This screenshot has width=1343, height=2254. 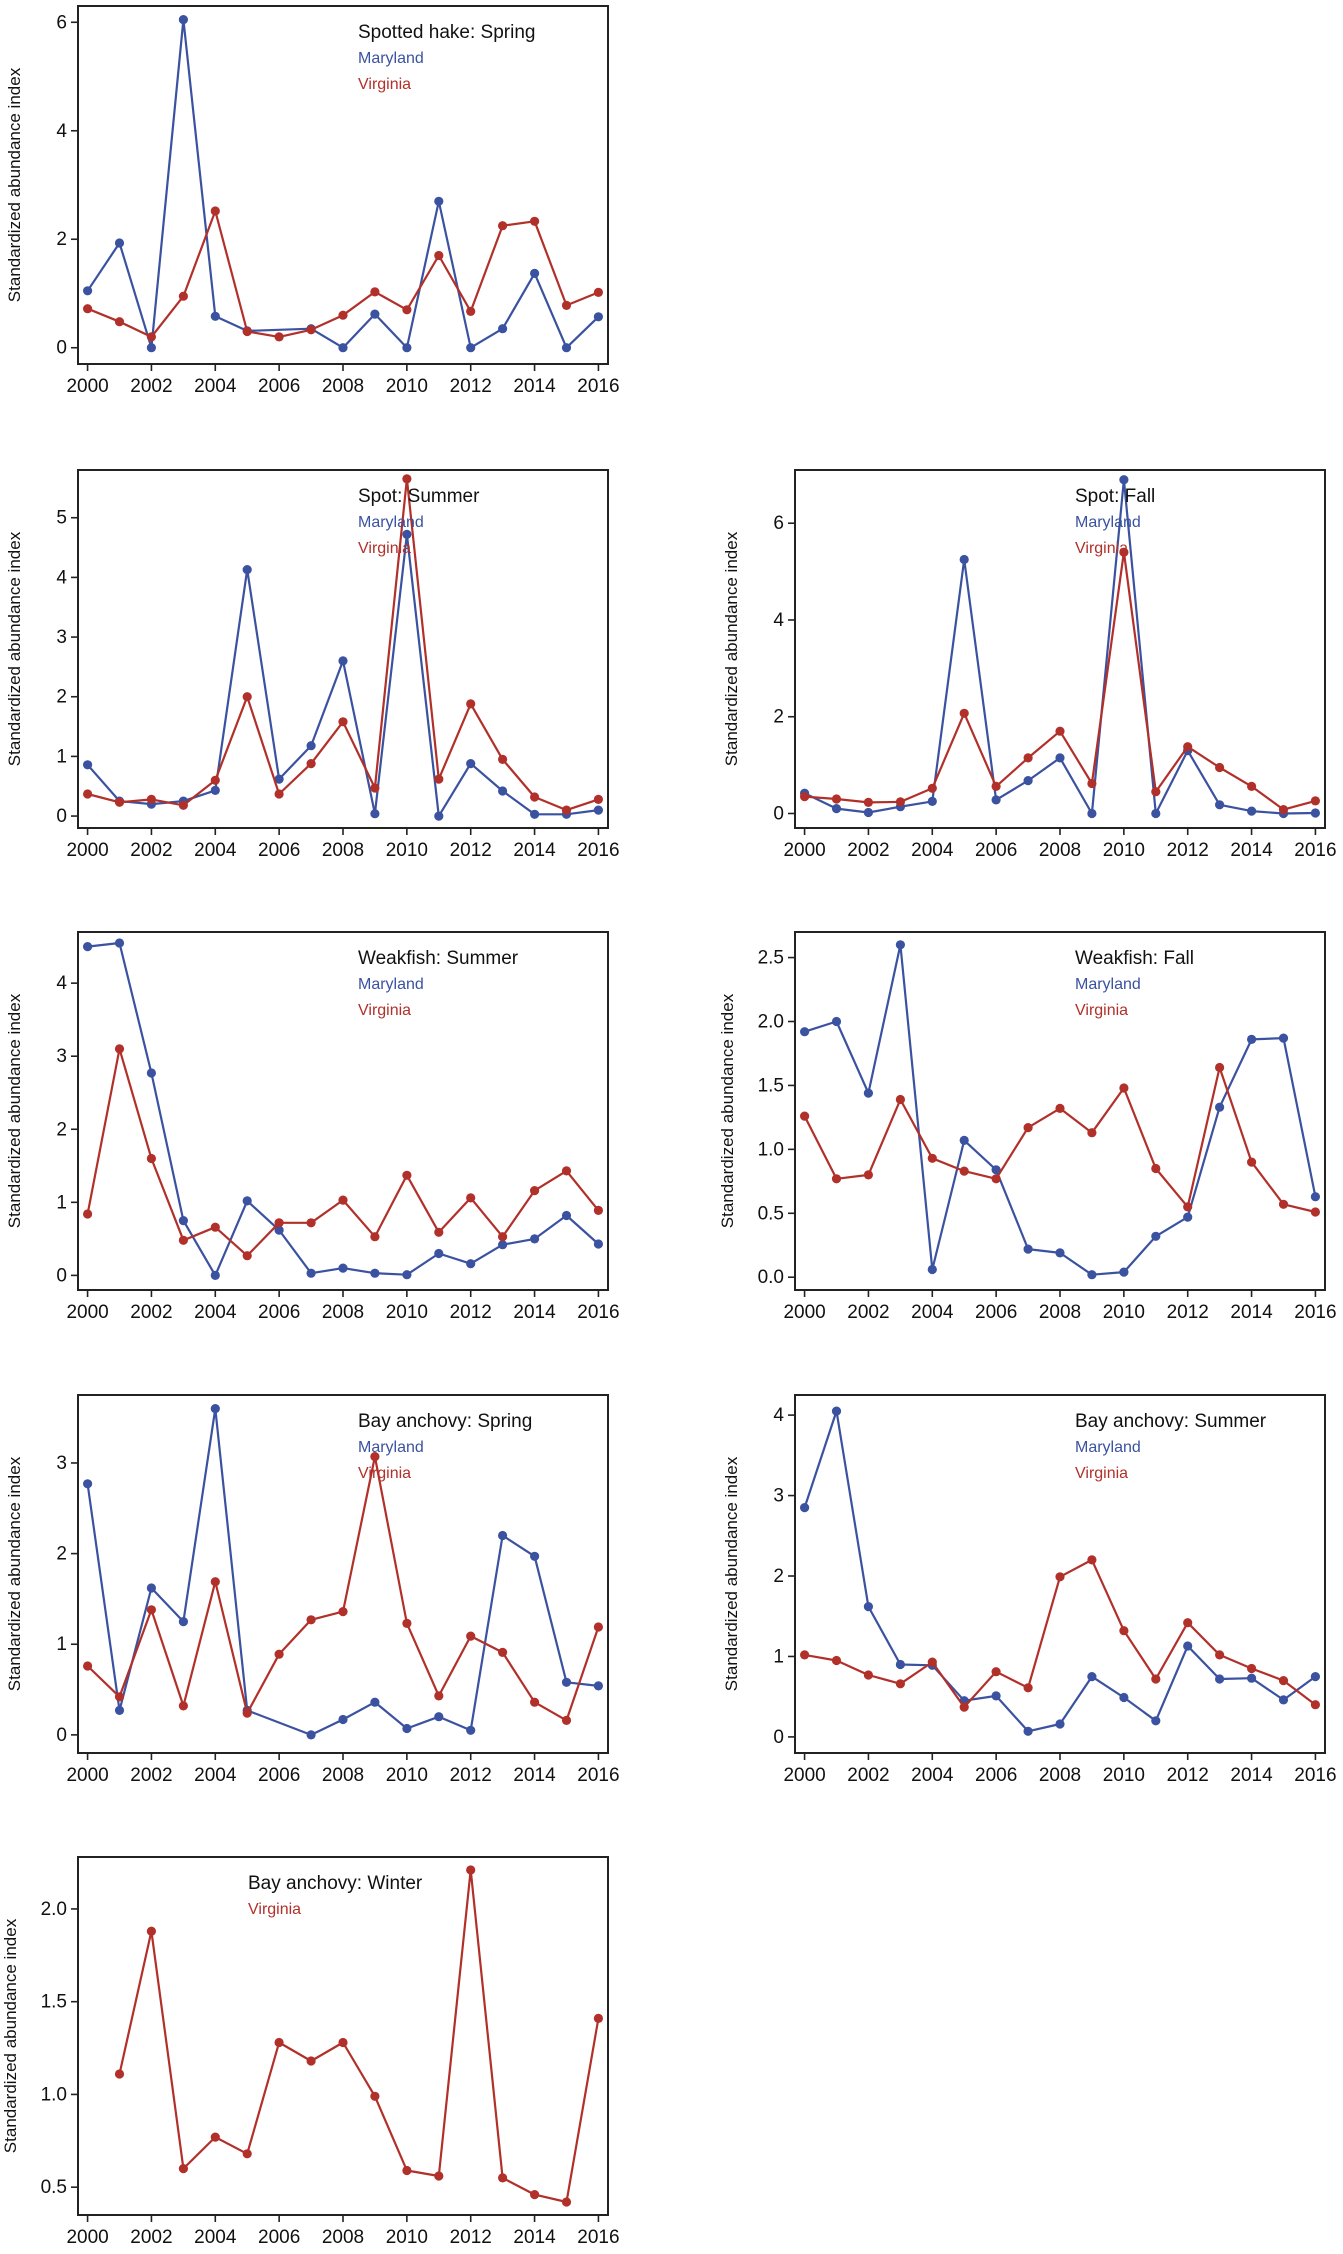 I want to click on chart-title: Bay anchovy: Summer, so click(x=1171, y=1421).